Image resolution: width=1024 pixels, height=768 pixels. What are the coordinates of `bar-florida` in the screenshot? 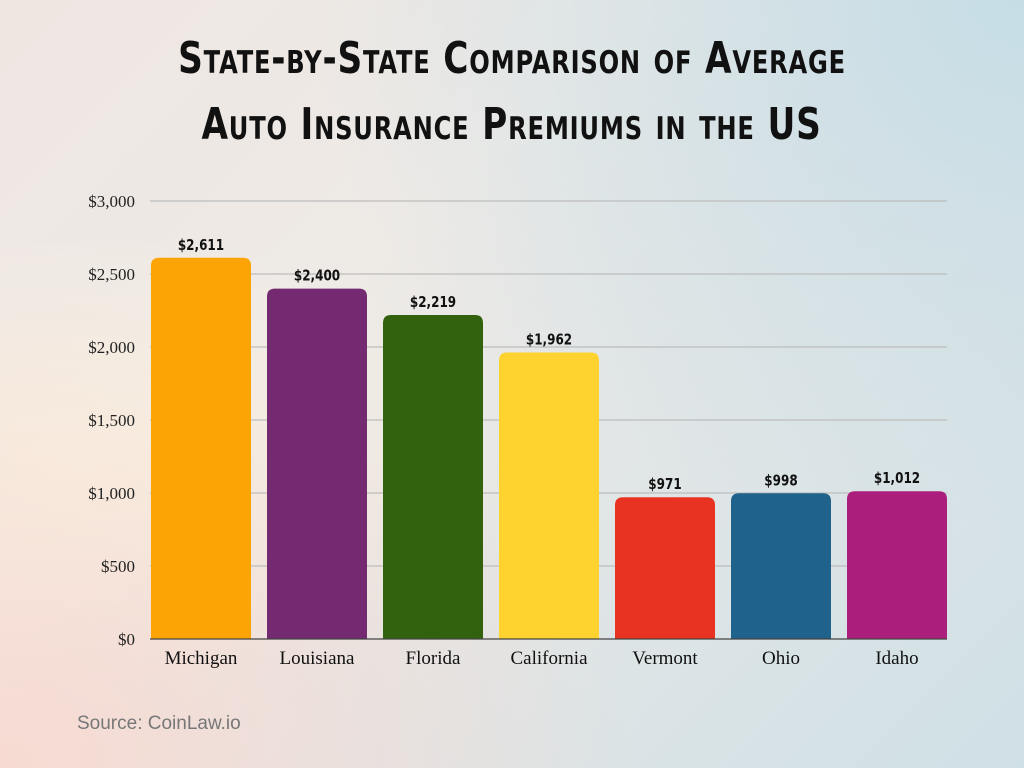 It's located at (433, 477).